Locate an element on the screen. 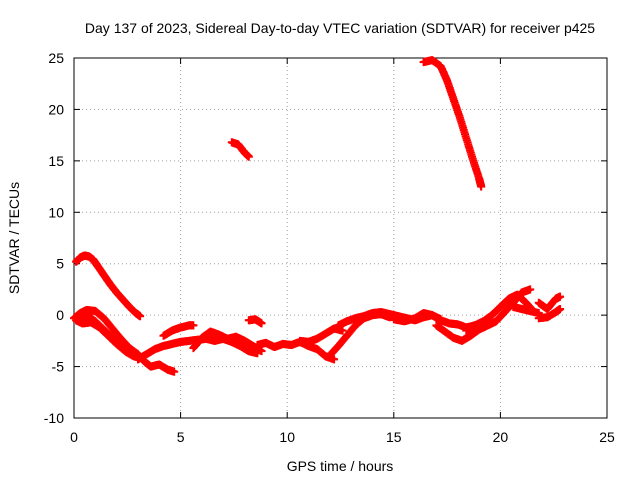 The image size is (640, 480). x-tick-labels: 0 5 10 15 20 25 is located at coordinates (342, 437).